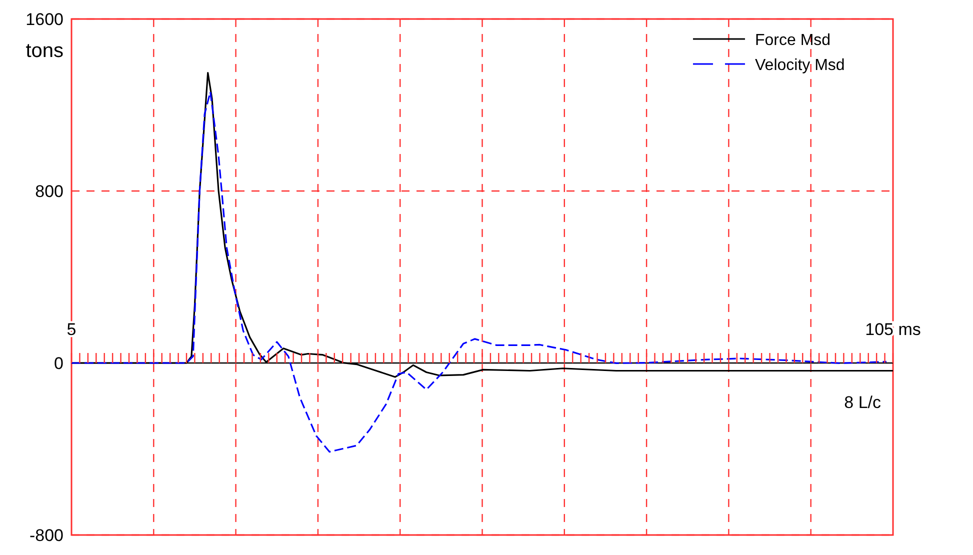 The width and height of the screenshot is (973, 555). What do you see at coordinates (45, 19) in the screenshot?
I see `y-tick-label: 1600` at bounding box center [45, 19].